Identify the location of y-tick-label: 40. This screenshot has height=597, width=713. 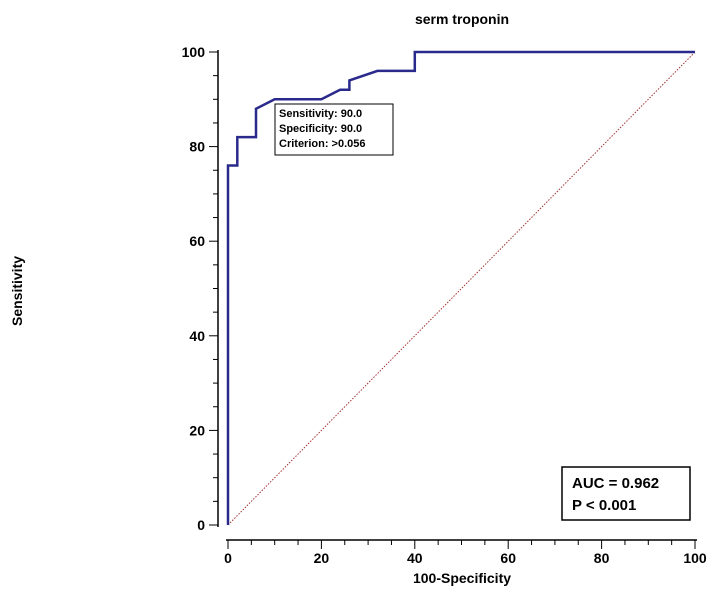
(197, 336).